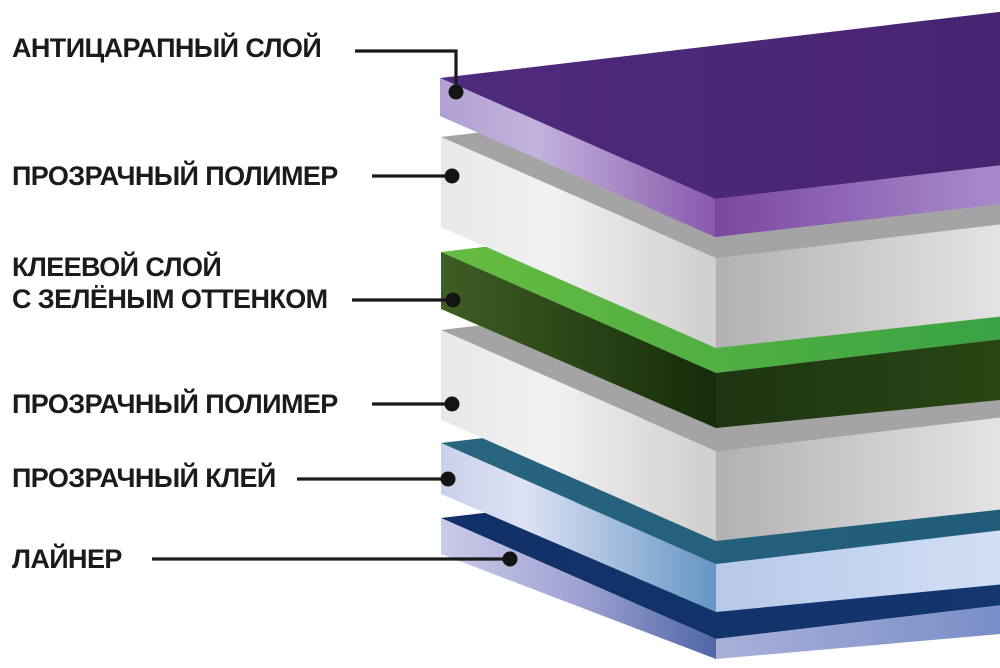 This screenshot has height=668, width=1000. What do you see at coordinates (175, 176) in the screenshot?
I see `label-clear-polymer-top: ПРОЗРАЧНЫЙ ПОЛИМЕР` at bounding box center [175, 176].